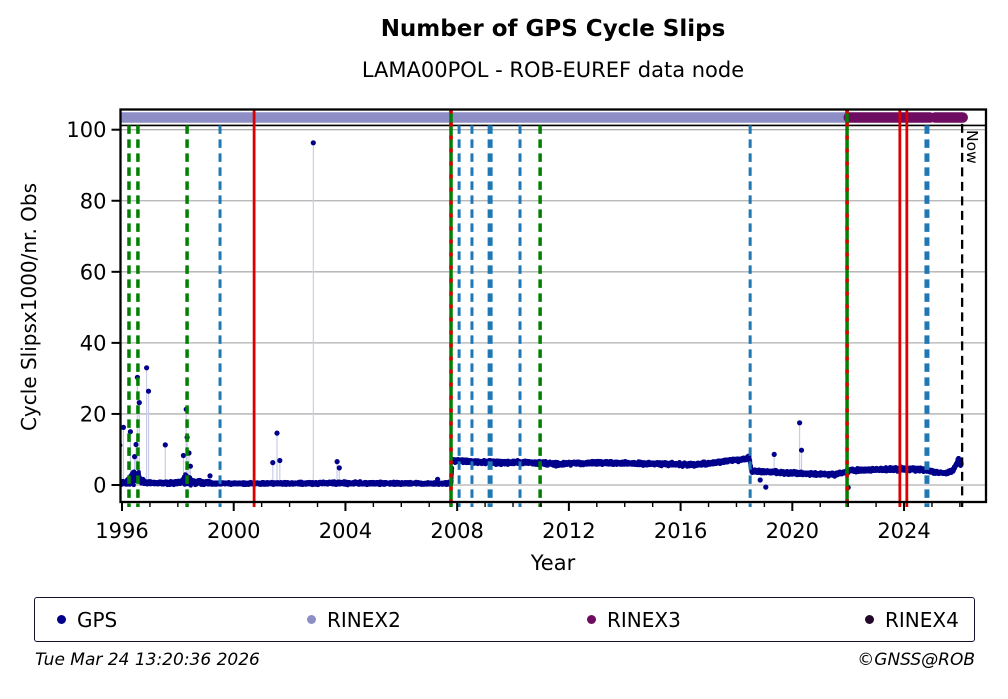 This screenshot has height=699, width=1008. Describe the element at coordinates (553, 563) in the screenshot. I see `x-axis-label: Year` at that location.